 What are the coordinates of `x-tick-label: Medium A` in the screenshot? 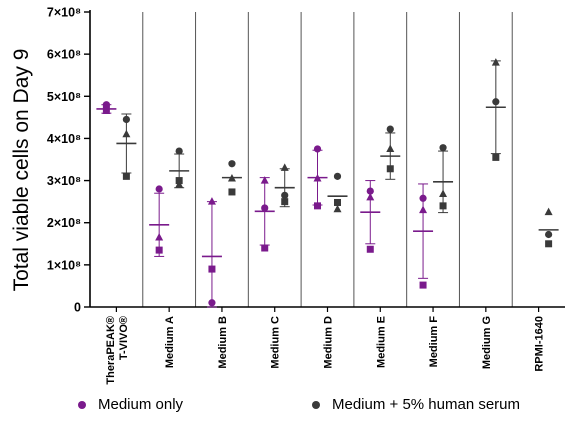 It's located at (170, 342).